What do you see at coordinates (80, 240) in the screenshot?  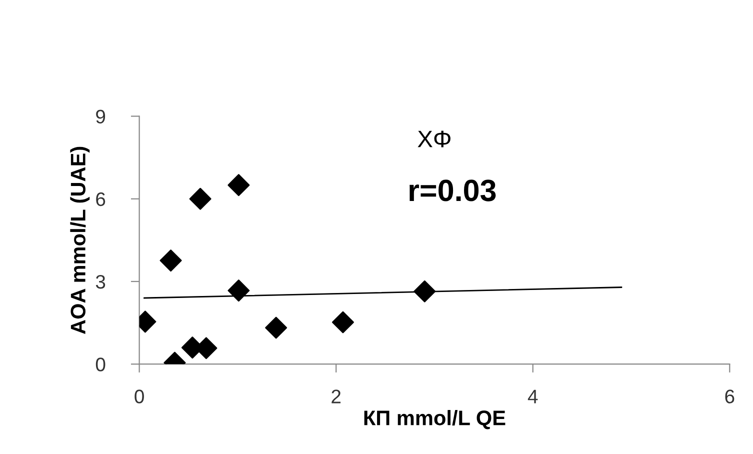 I see `y-axis-title: AOA mmol/L (UAE)` at bounding box center [80, 240].